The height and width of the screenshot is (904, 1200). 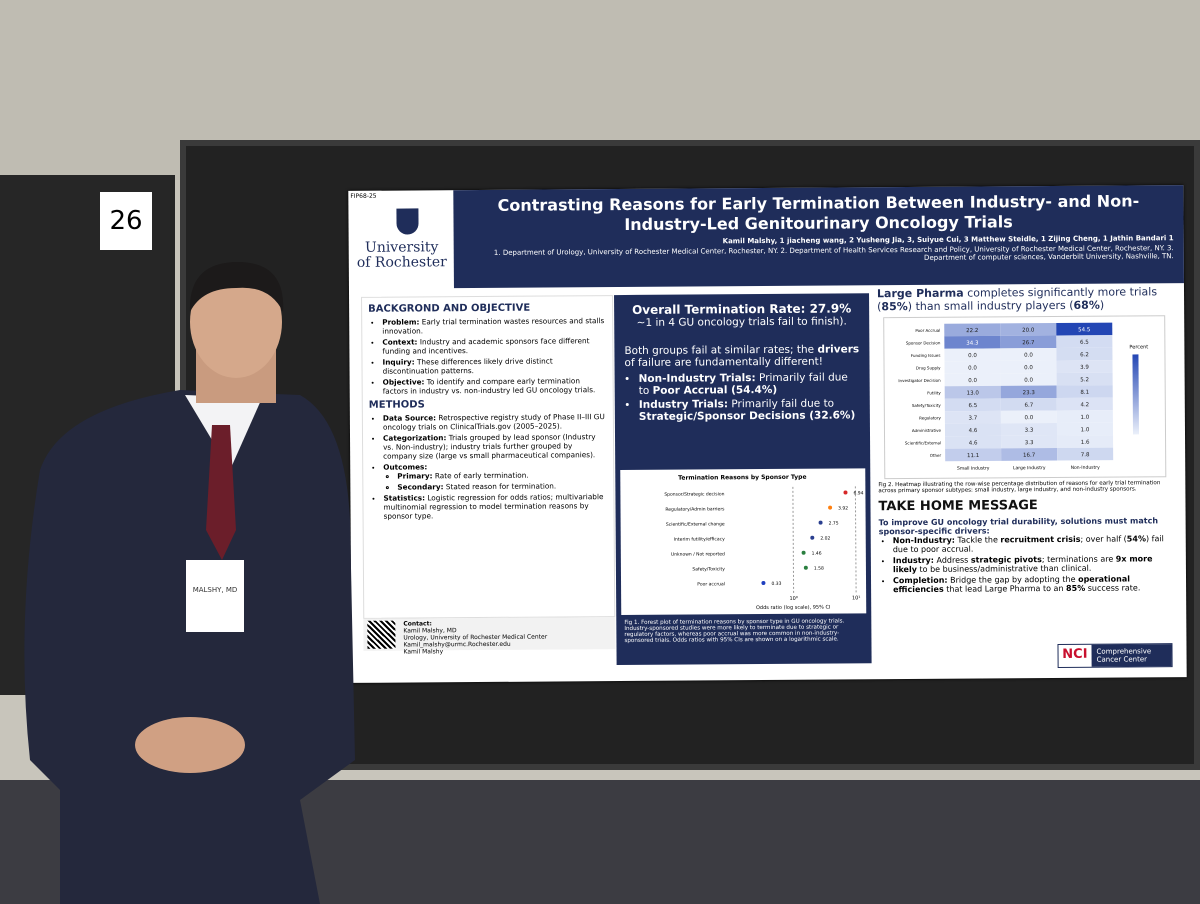 What do you see at coordinates (715, 390) in the screenshot?
I see `text-run: Poor Accrual (54.4%)` at bounding box center [715, 390].